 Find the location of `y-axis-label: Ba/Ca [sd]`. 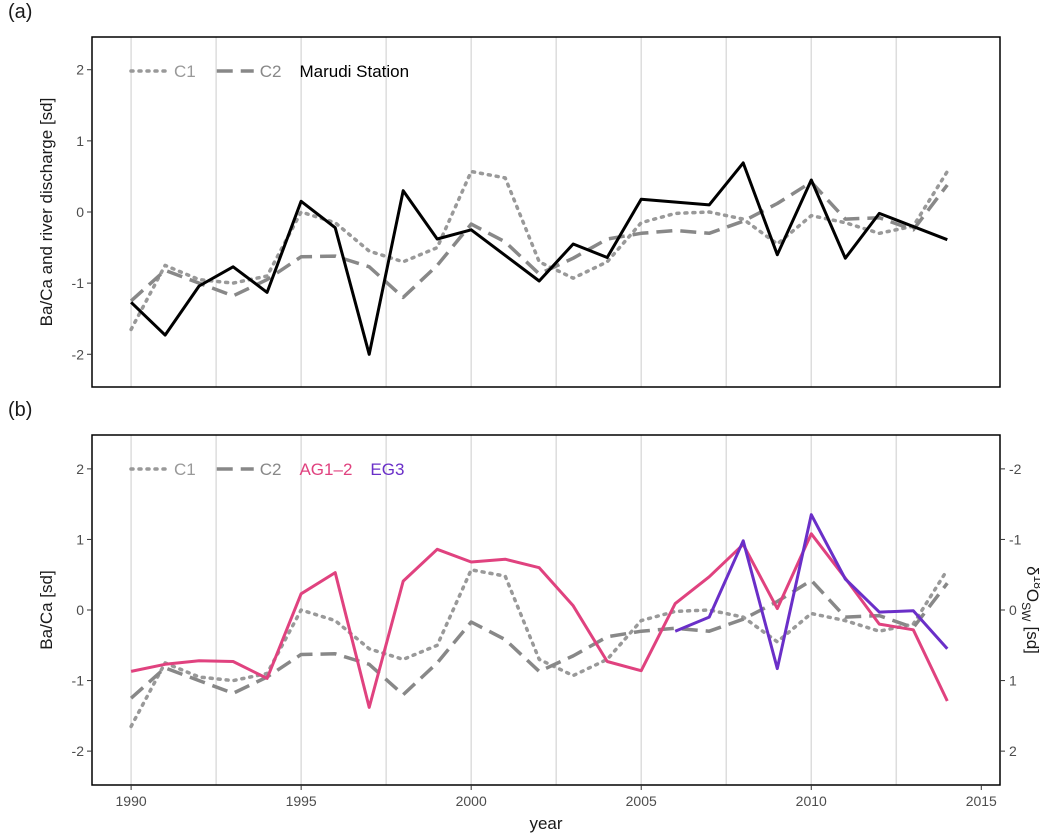

y-axis-label: Ba/Ca [sd] is located at coordinates (46, 609).